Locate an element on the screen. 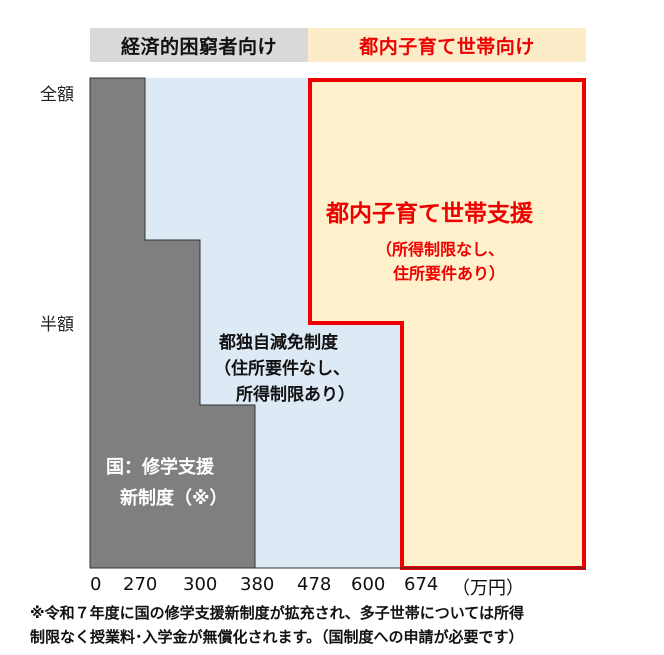 Image resolution: width=664 pixels, height=655 pixels. tokyo-family-label-line2: 住所要件あり） is located at coordinates (449, 273).